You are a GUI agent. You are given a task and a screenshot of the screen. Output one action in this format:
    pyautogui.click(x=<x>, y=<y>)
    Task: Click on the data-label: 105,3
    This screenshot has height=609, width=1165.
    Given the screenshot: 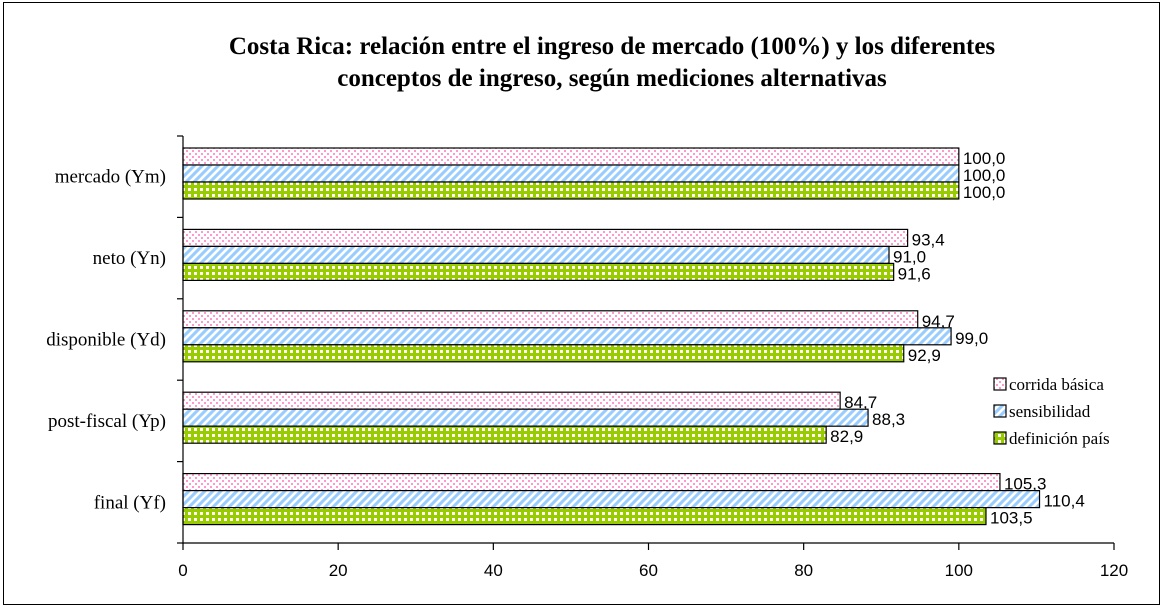 What is the action you would take?
    pyautogui.click(x=1025, y=484)
    